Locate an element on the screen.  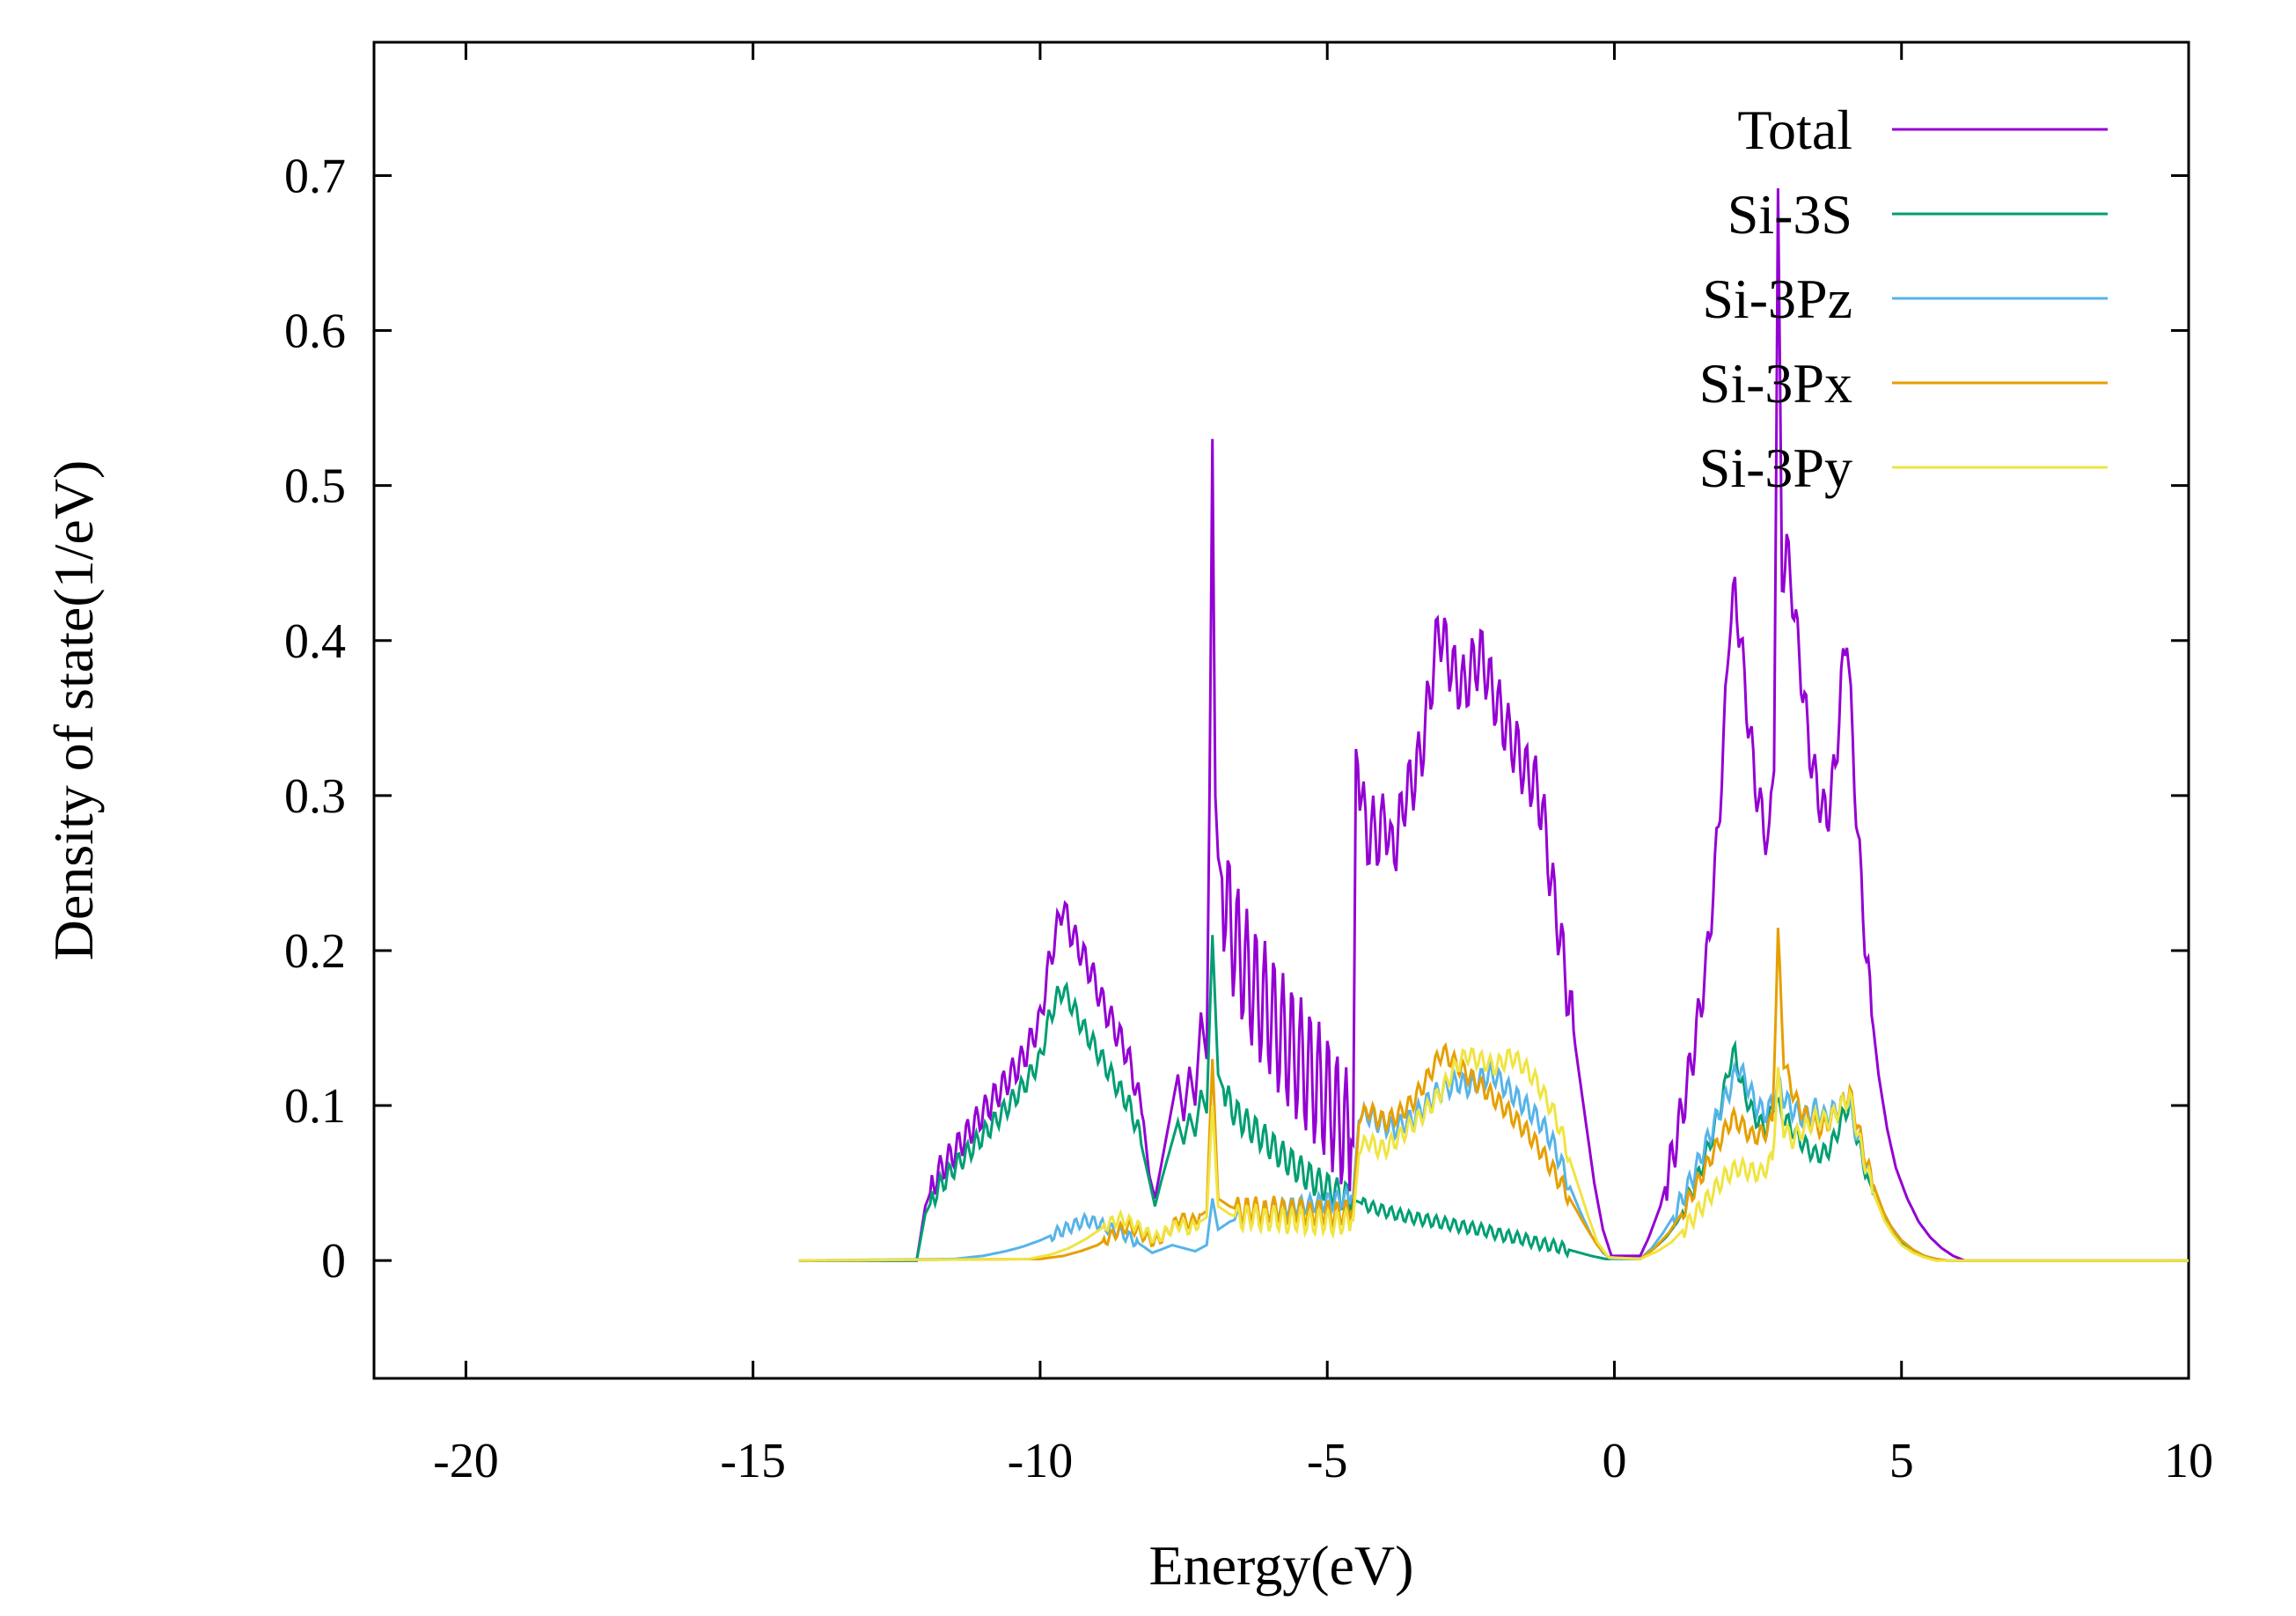
legend-label-si-3px: Si-3Px is located at coordinates (1776, 383).